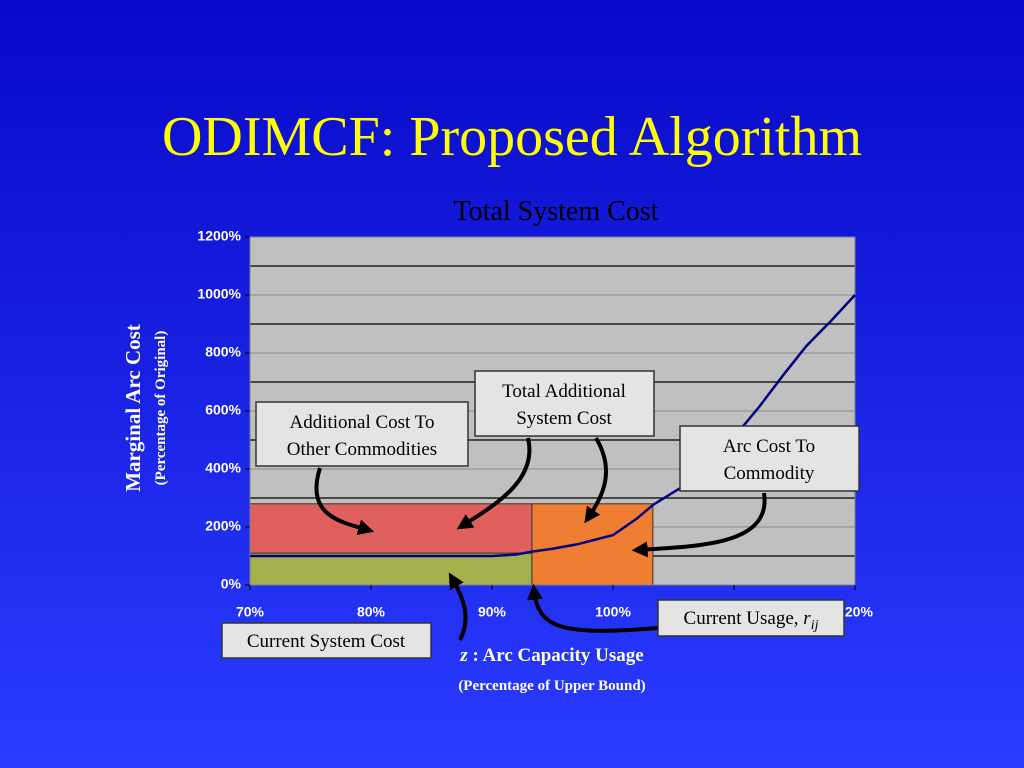  I want to click on x-axis-label: z : Arc Capacity Usage, so click(551, 655).